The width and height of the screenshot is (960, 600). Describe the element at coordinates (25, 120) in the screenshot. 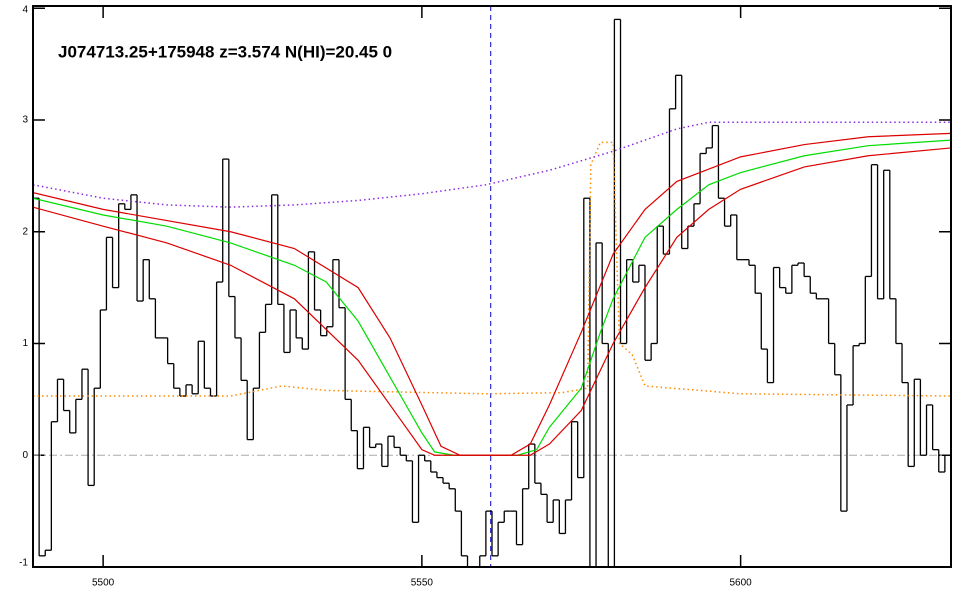

I see `y-tick-label: 3` at that location.